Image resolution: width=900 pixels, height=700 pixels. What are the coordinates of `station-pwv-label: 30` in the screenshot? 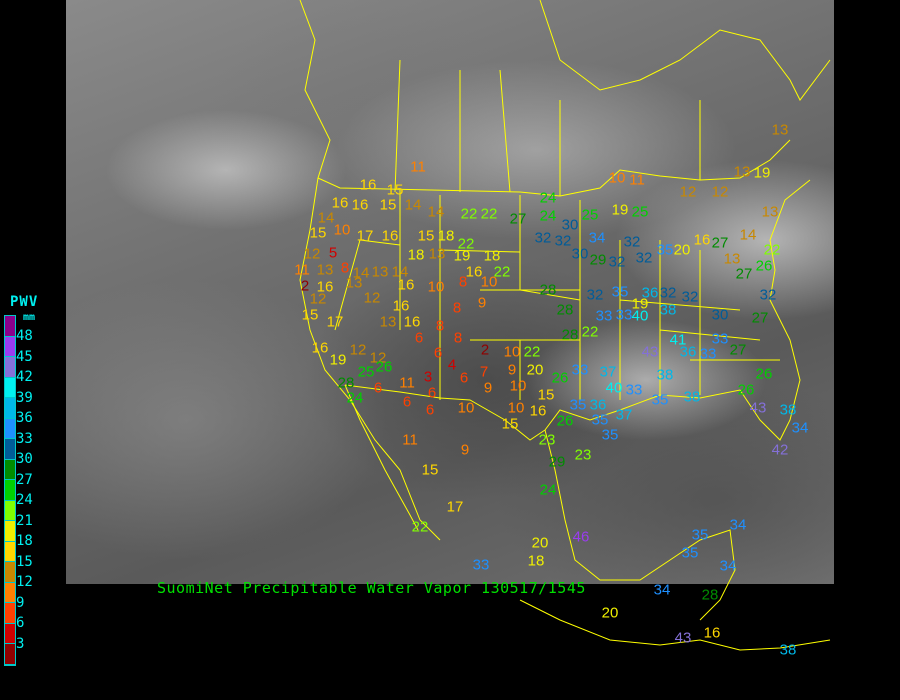 It's located at (720, 315).